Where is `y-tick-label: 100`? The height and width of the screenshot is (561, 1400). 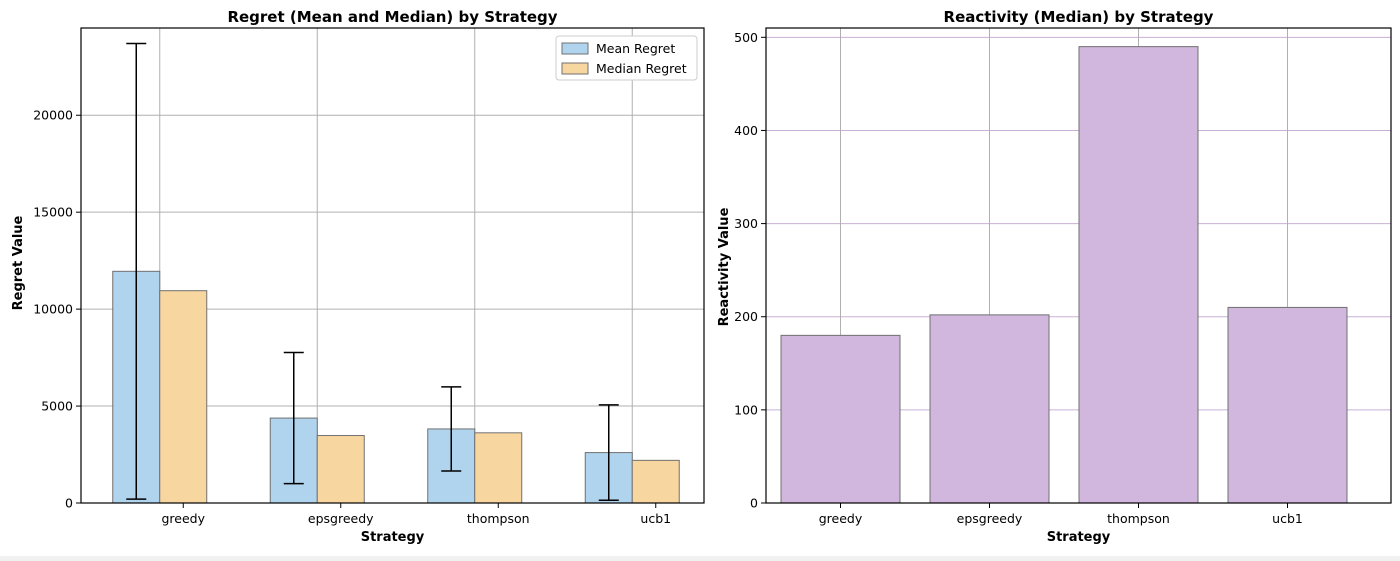 y-tick-label: 100 is located at coordinates (746, 409).